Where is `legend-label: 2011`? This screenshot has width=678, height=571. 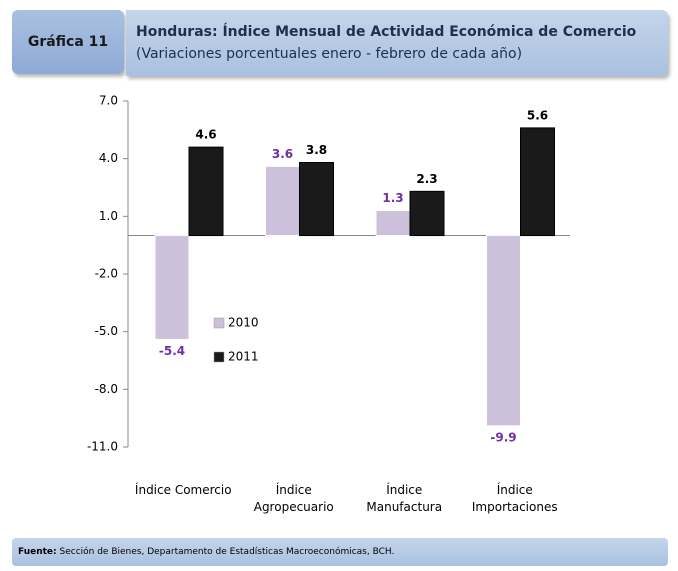
legend-label: 2011 is located at coordinates (243, 357).